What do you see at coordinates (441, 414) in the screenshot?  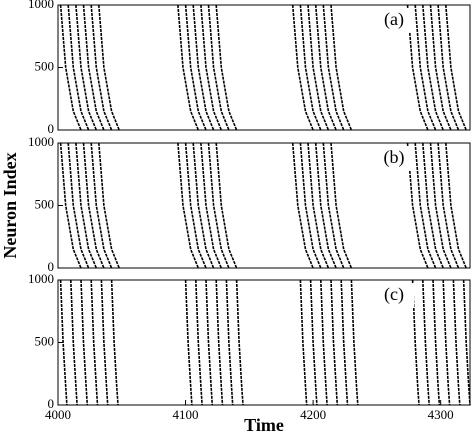 I see `x-tick-label: 4300` at bounding box center [441, 414].